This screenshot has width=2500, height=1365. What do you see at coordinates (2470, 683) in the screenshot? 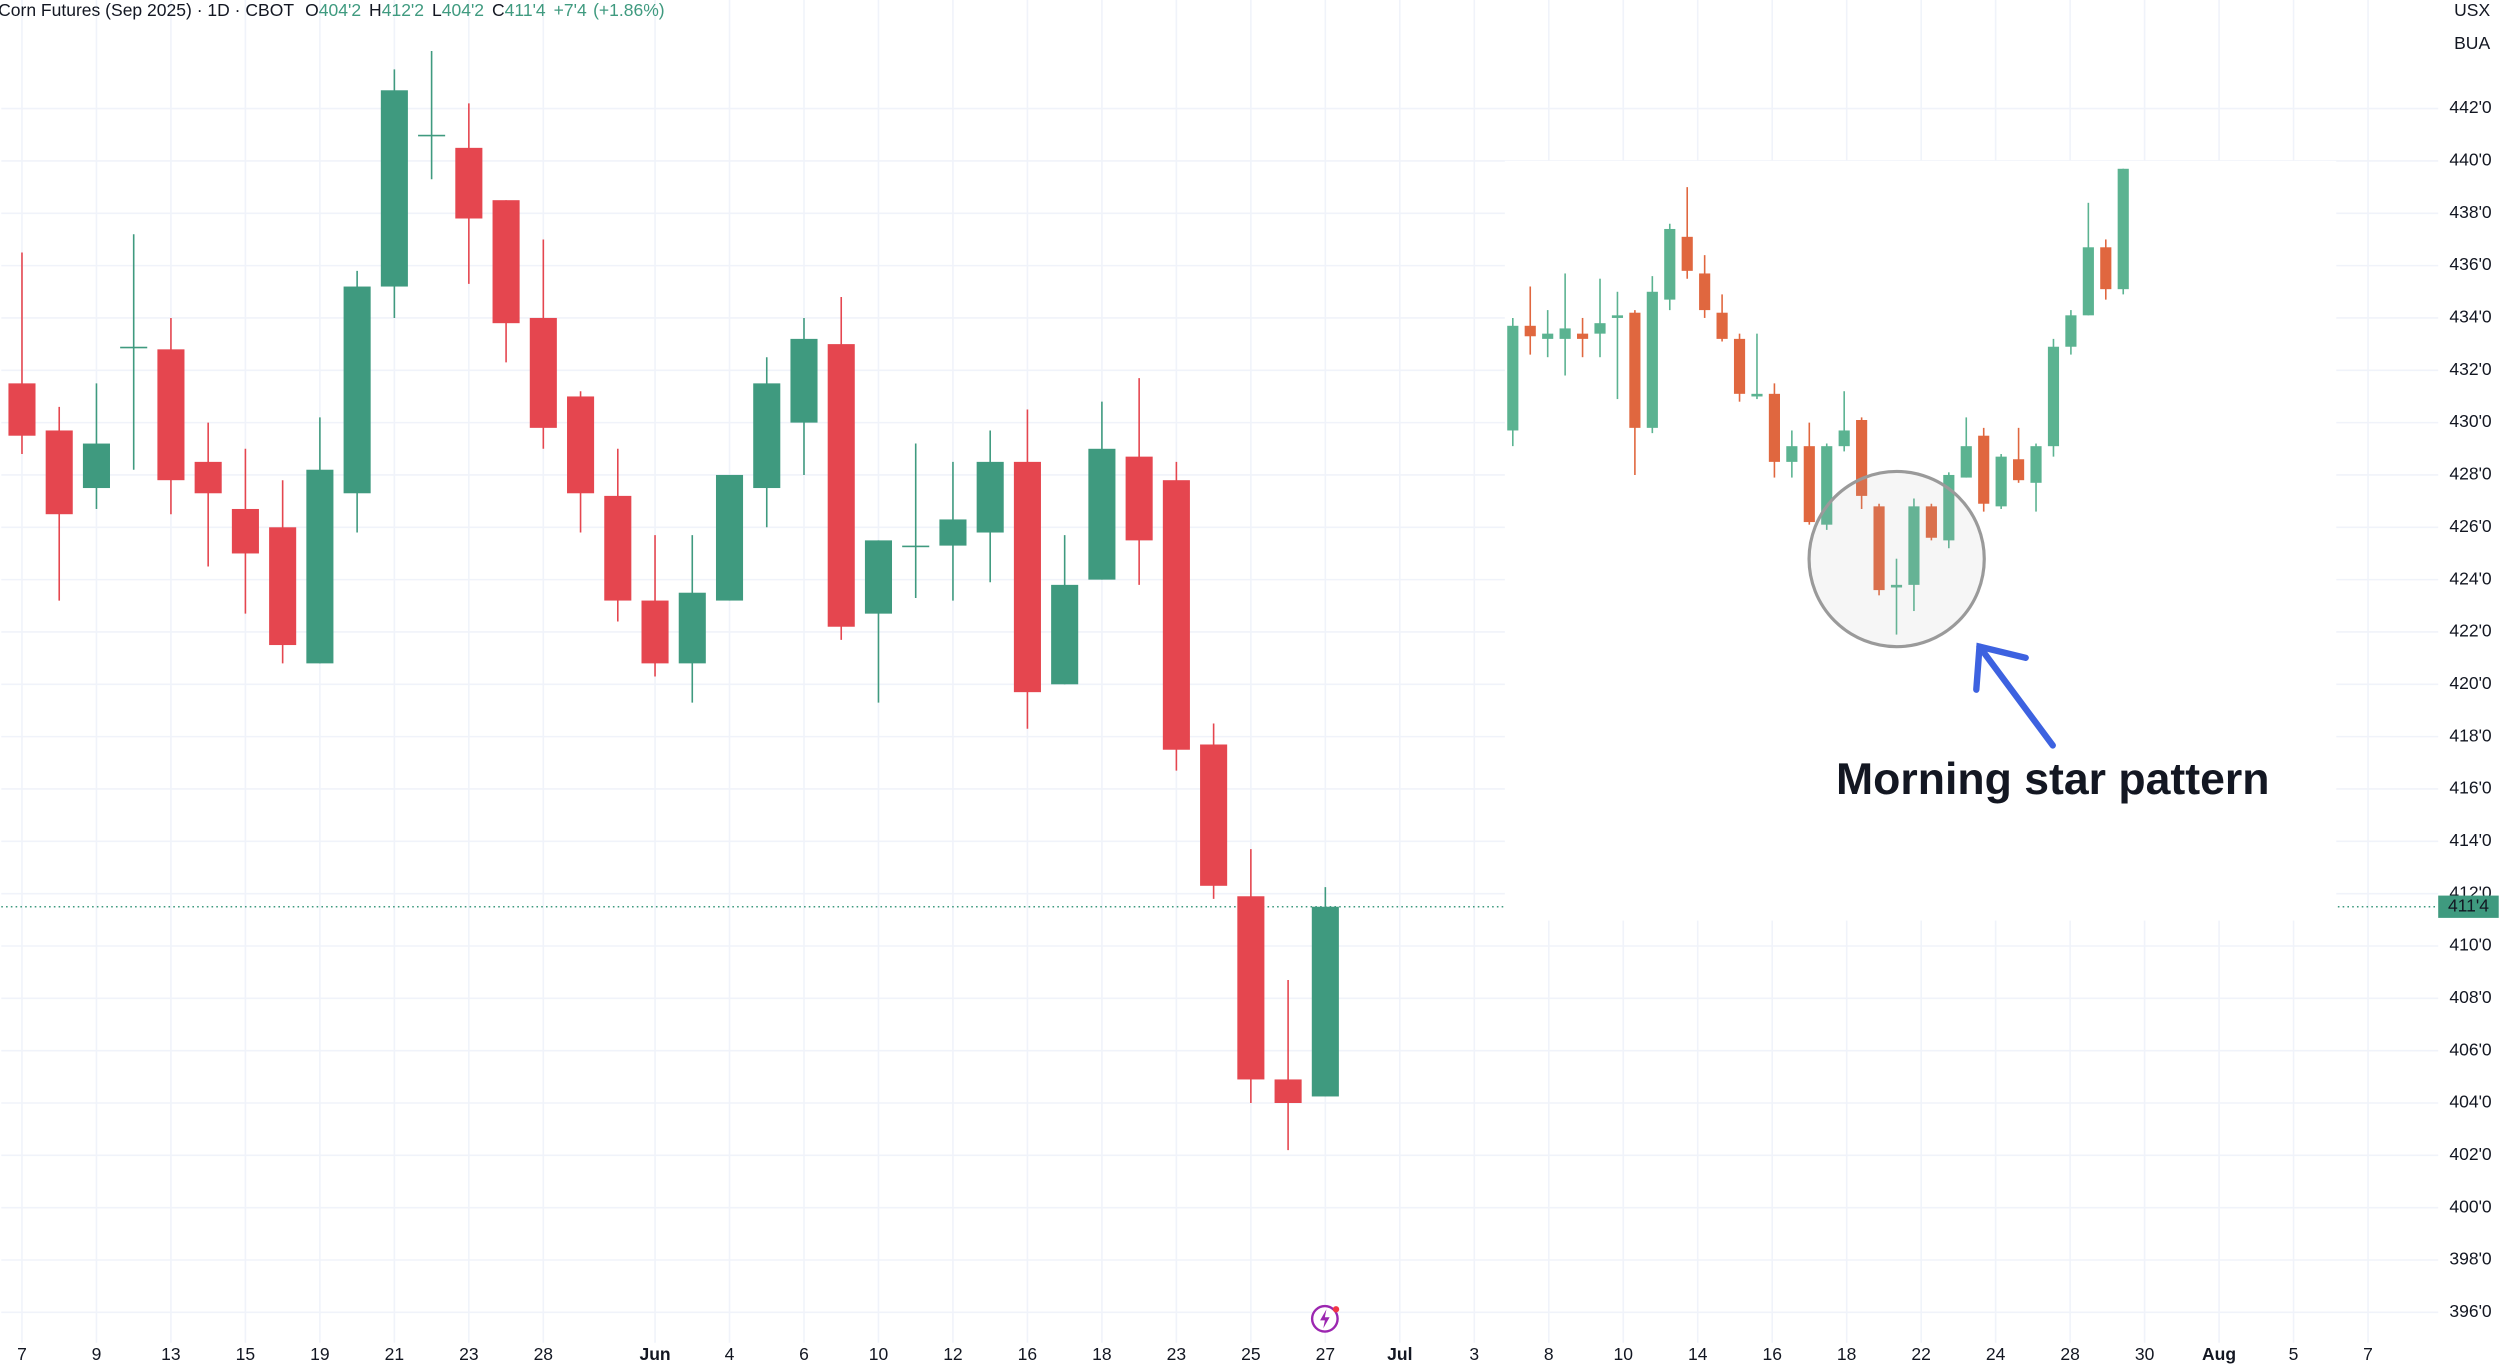
I see `y-tick-label: 420'0` at bounding box center [2470, 683].